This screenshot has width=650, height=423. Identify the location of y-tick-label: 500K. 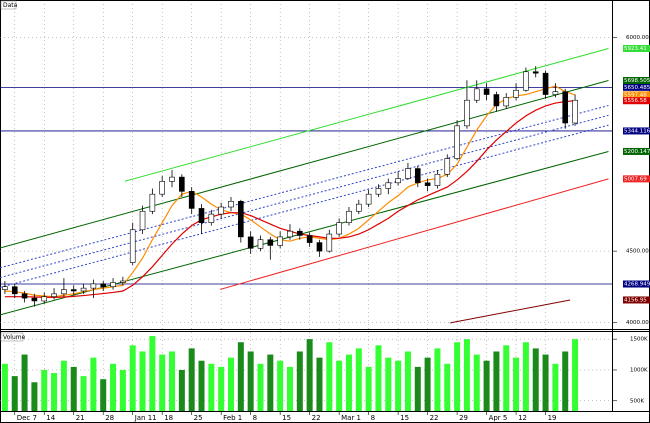
(637, 401).